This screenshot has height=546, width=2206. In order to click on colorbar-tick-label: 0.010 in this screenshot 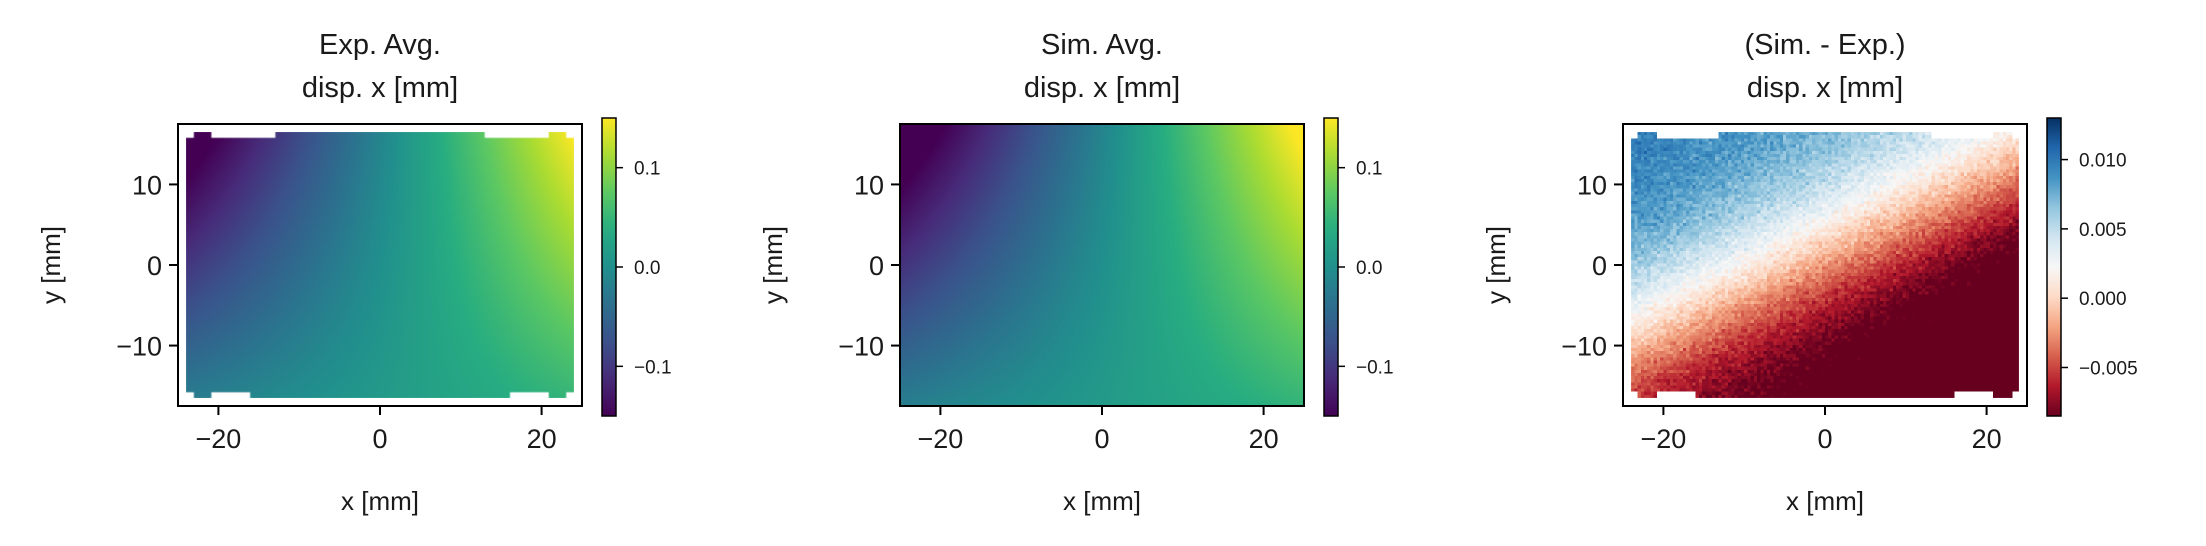, I will do `click(2103, 161)`.